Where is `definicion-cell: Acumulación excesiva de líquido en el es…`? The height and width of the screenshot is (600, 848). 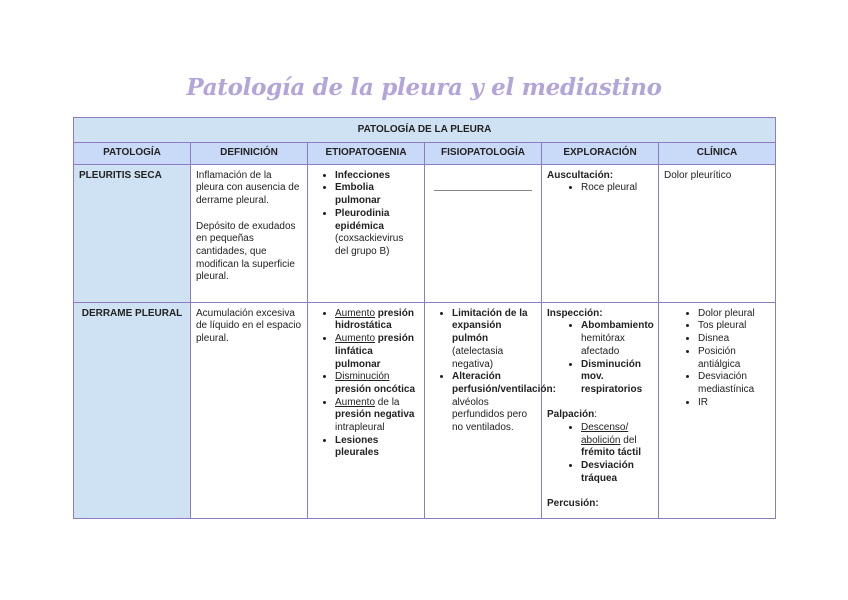
definicion-cell: Acumulación excesiva de líquido en el es… is located at coordinates (249, 410).